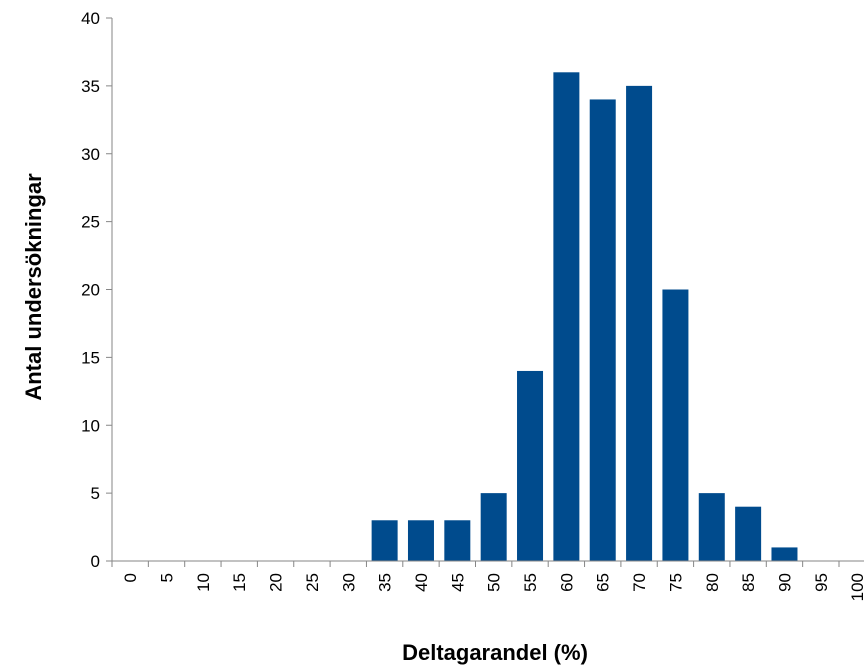 Image resolution: width=864 pixels, height=669 pixels. I want to click on y-axis-ticks: 0 5 10 15 20 25 30 35 40, so click(96, 290).